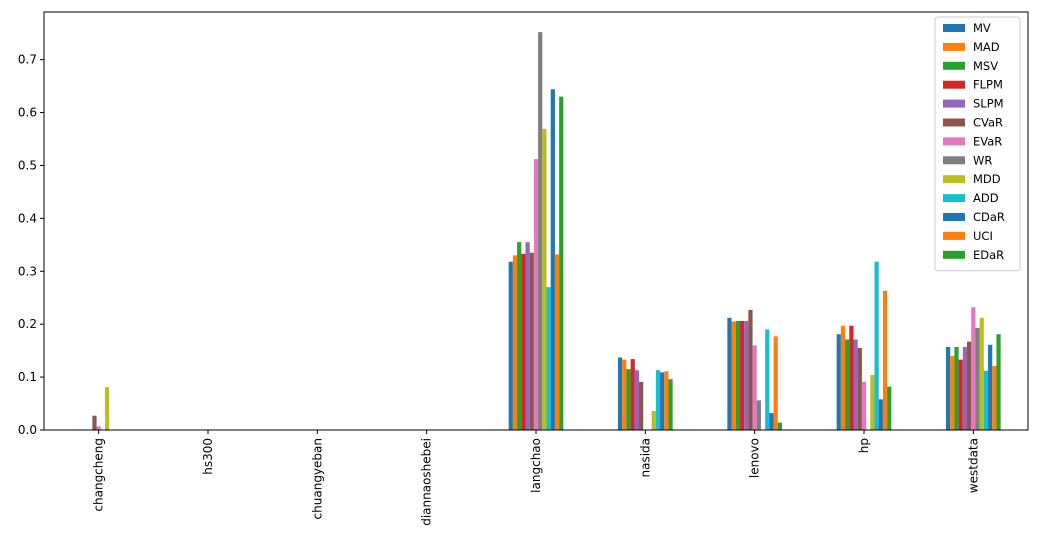  Describe the element at coordinates (954, 103) in the screenshot. I see `legend-swatch-slpm` at that location.